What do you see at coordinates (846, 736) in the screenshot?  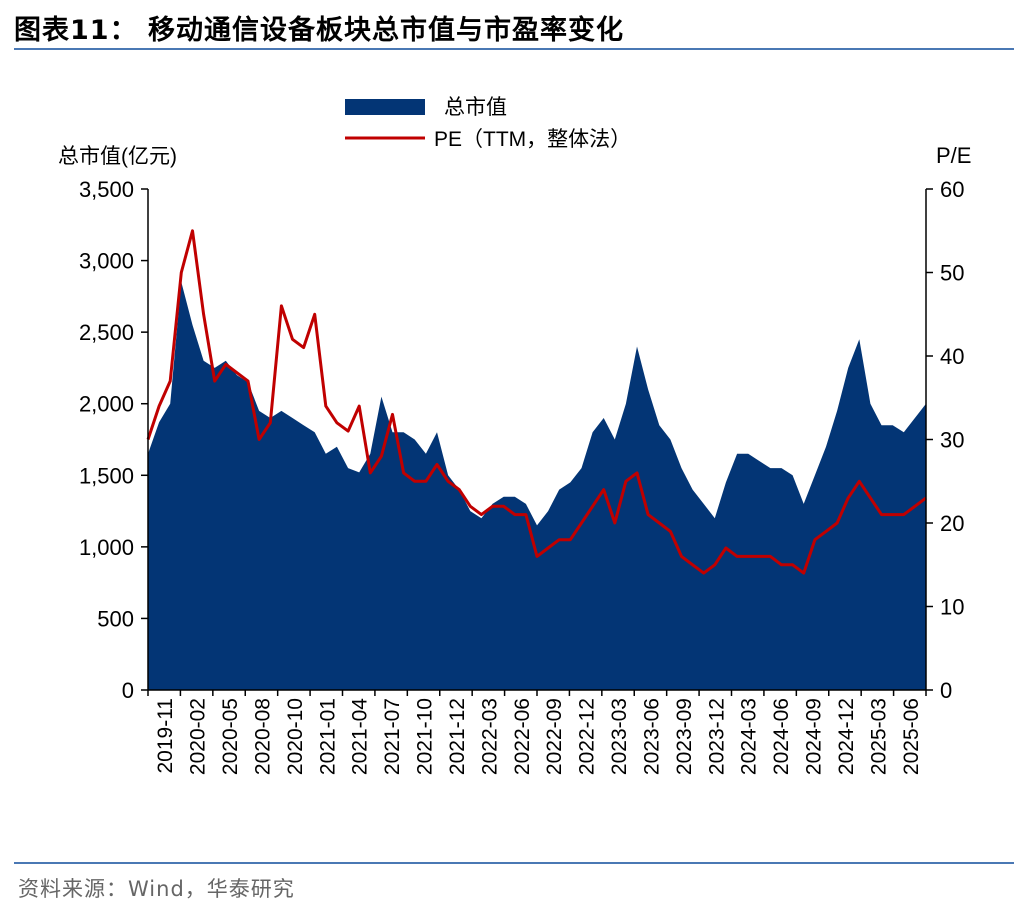 I see `x-tick-label: 2024-12` at bounding box center [846, 736].